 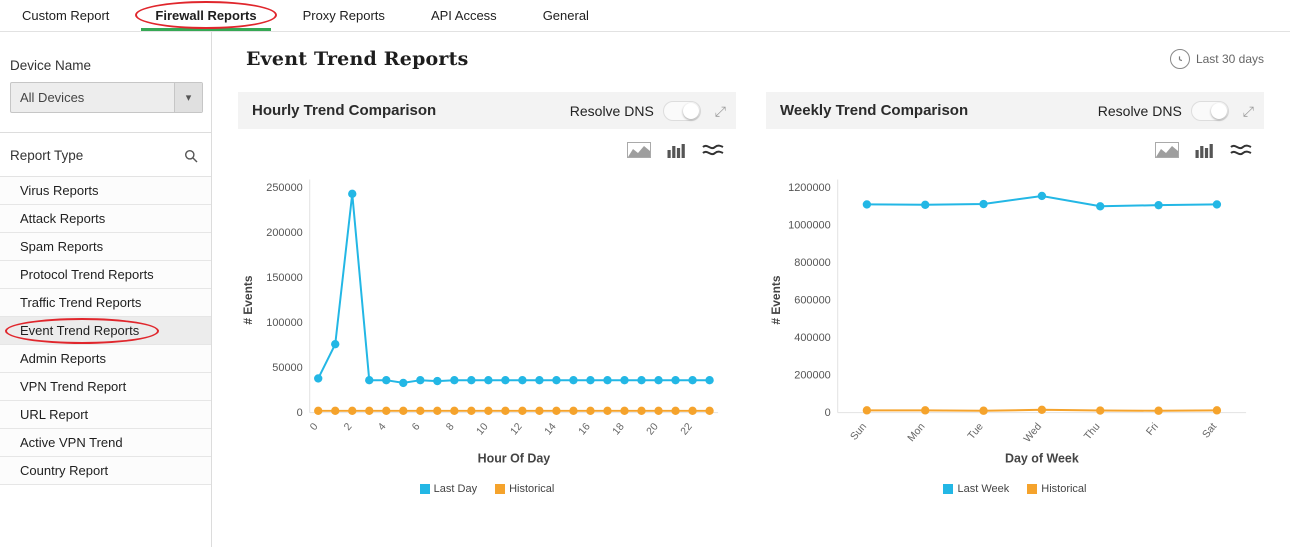 I want to click on svg-text: 16, so click(x=585, y=429).